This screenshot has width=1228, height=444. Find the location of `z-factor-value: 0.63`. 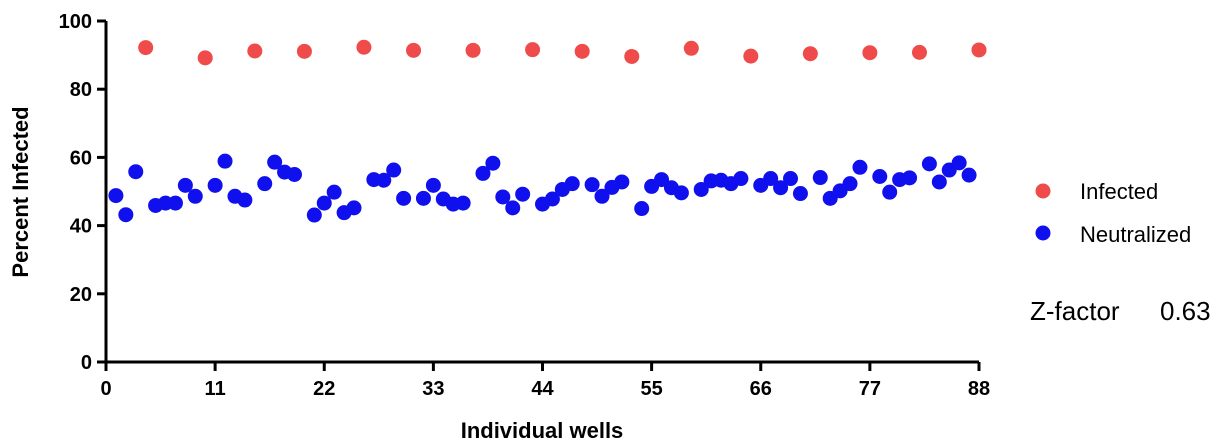

z-factor-value: 0.63 is located at coordinates (1185, 311).